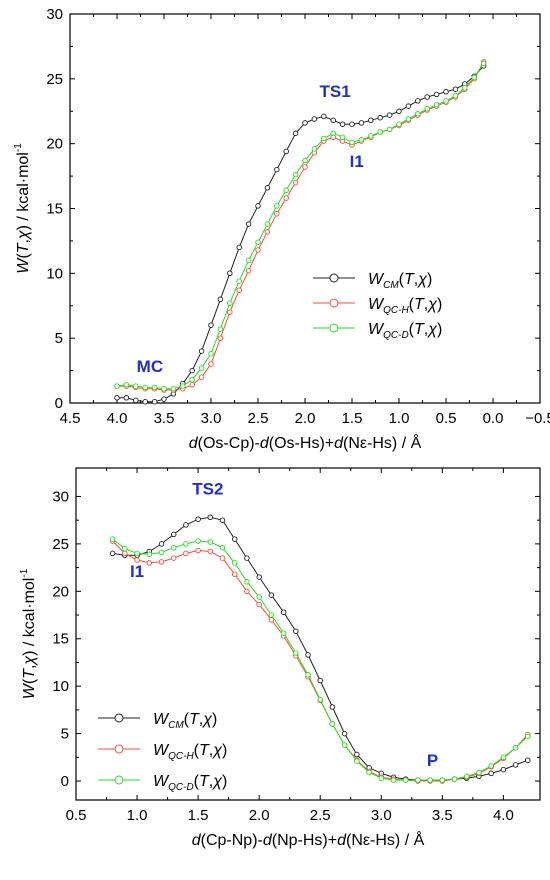 The height and width of the screenshot is (880, 550). What do you see at coordinates (400, 281) in the screenshot?
I see `legend-entry: WCM(T,χ)` at bounding box center [400, 281].